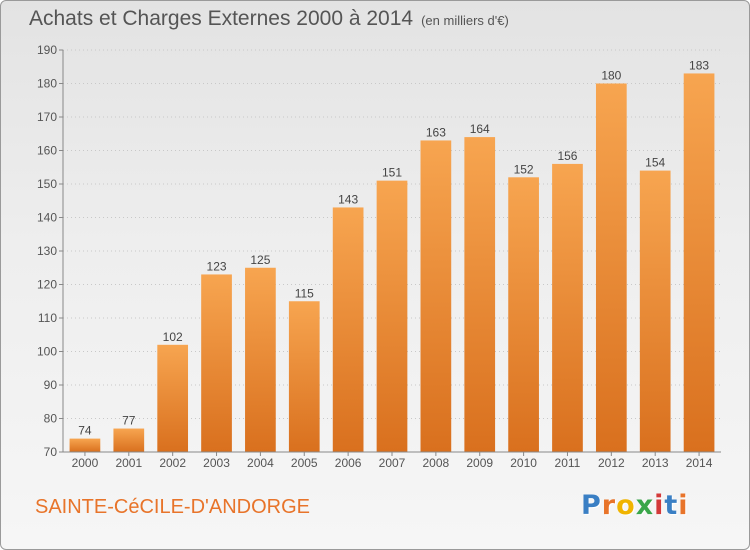  What do you see at coordinates (51, 419) in the screenshot?
I see `y-tick-label: 80` at bounding box center [51, 419].